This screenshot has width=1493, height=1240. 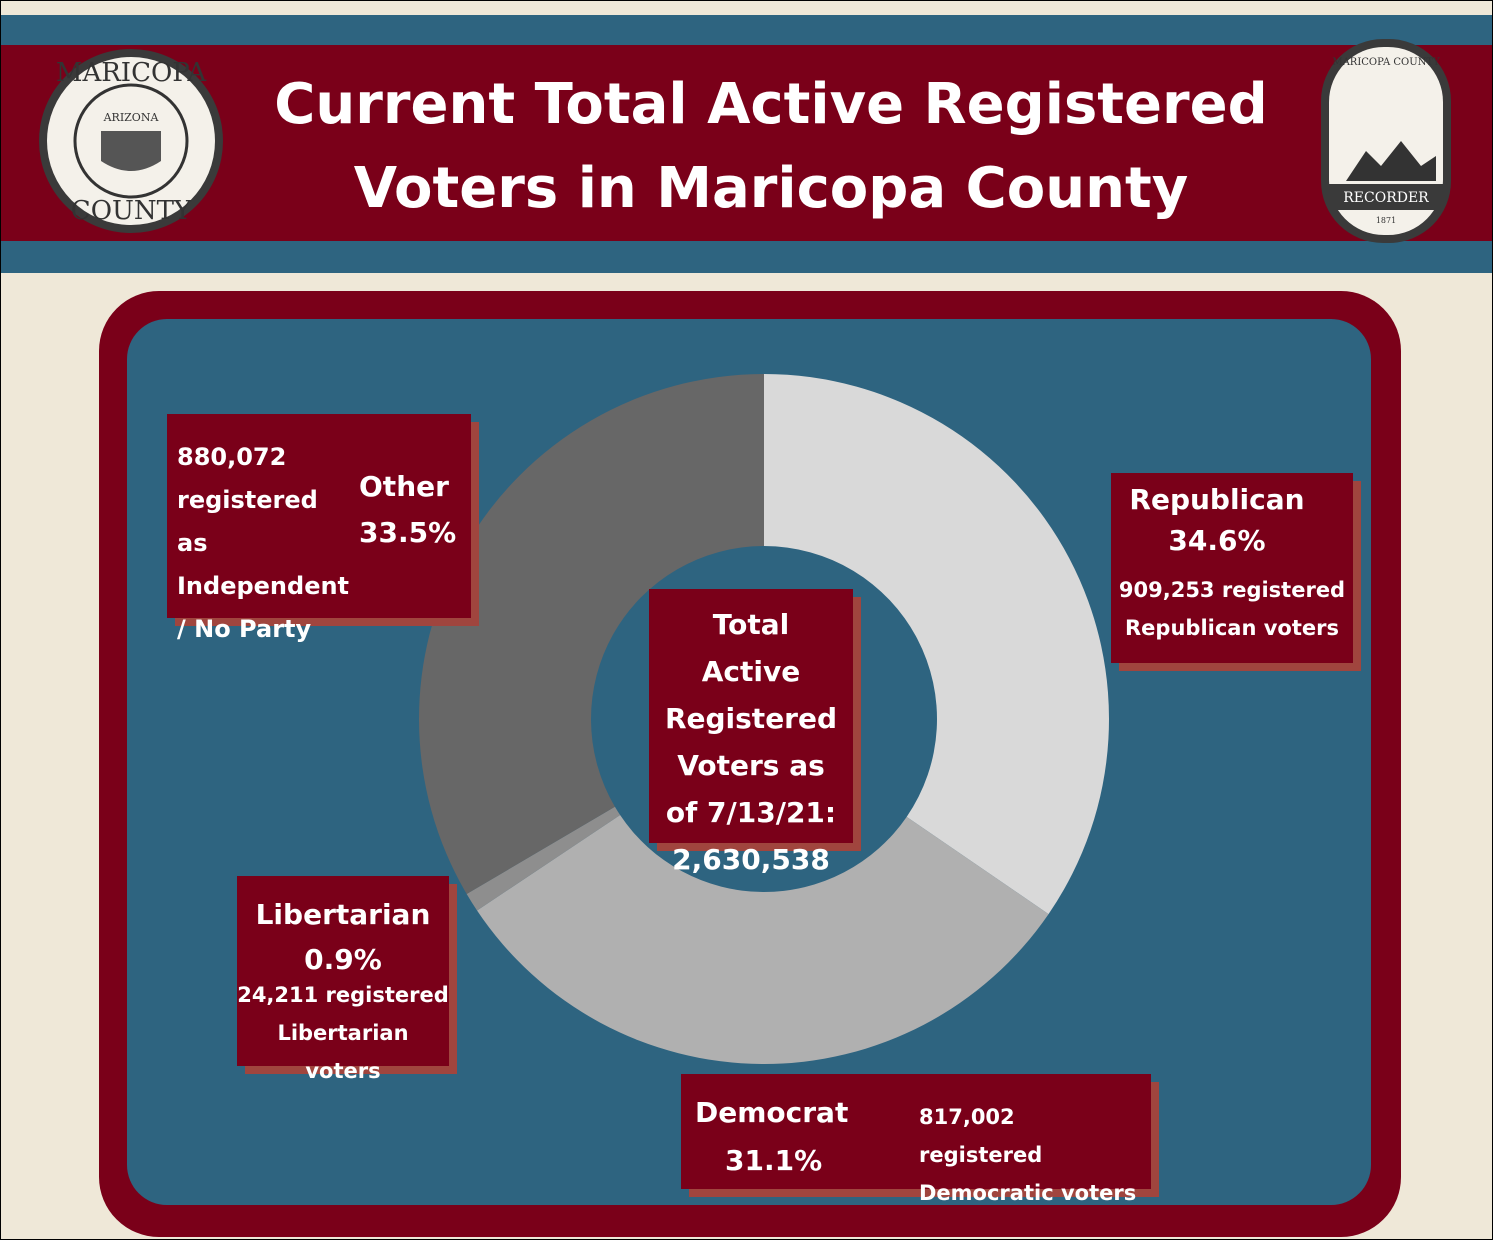 I want to click on value-label: 0.9%, so click(x=343, y=959).